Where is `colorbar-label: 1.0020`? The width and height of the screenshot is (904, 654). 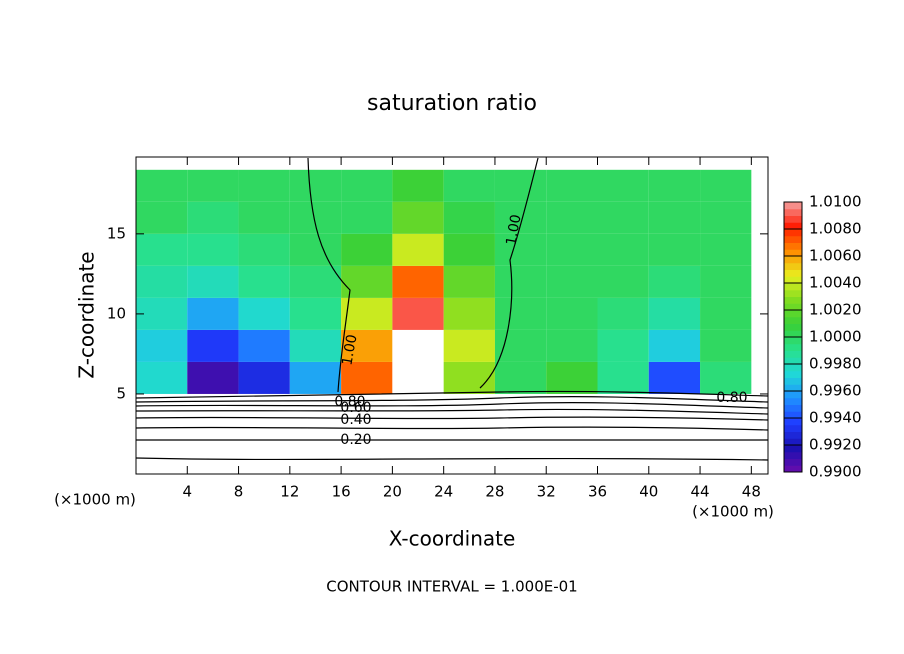 colorbar-label: 1.0020 is located at coordinates (835, 310).